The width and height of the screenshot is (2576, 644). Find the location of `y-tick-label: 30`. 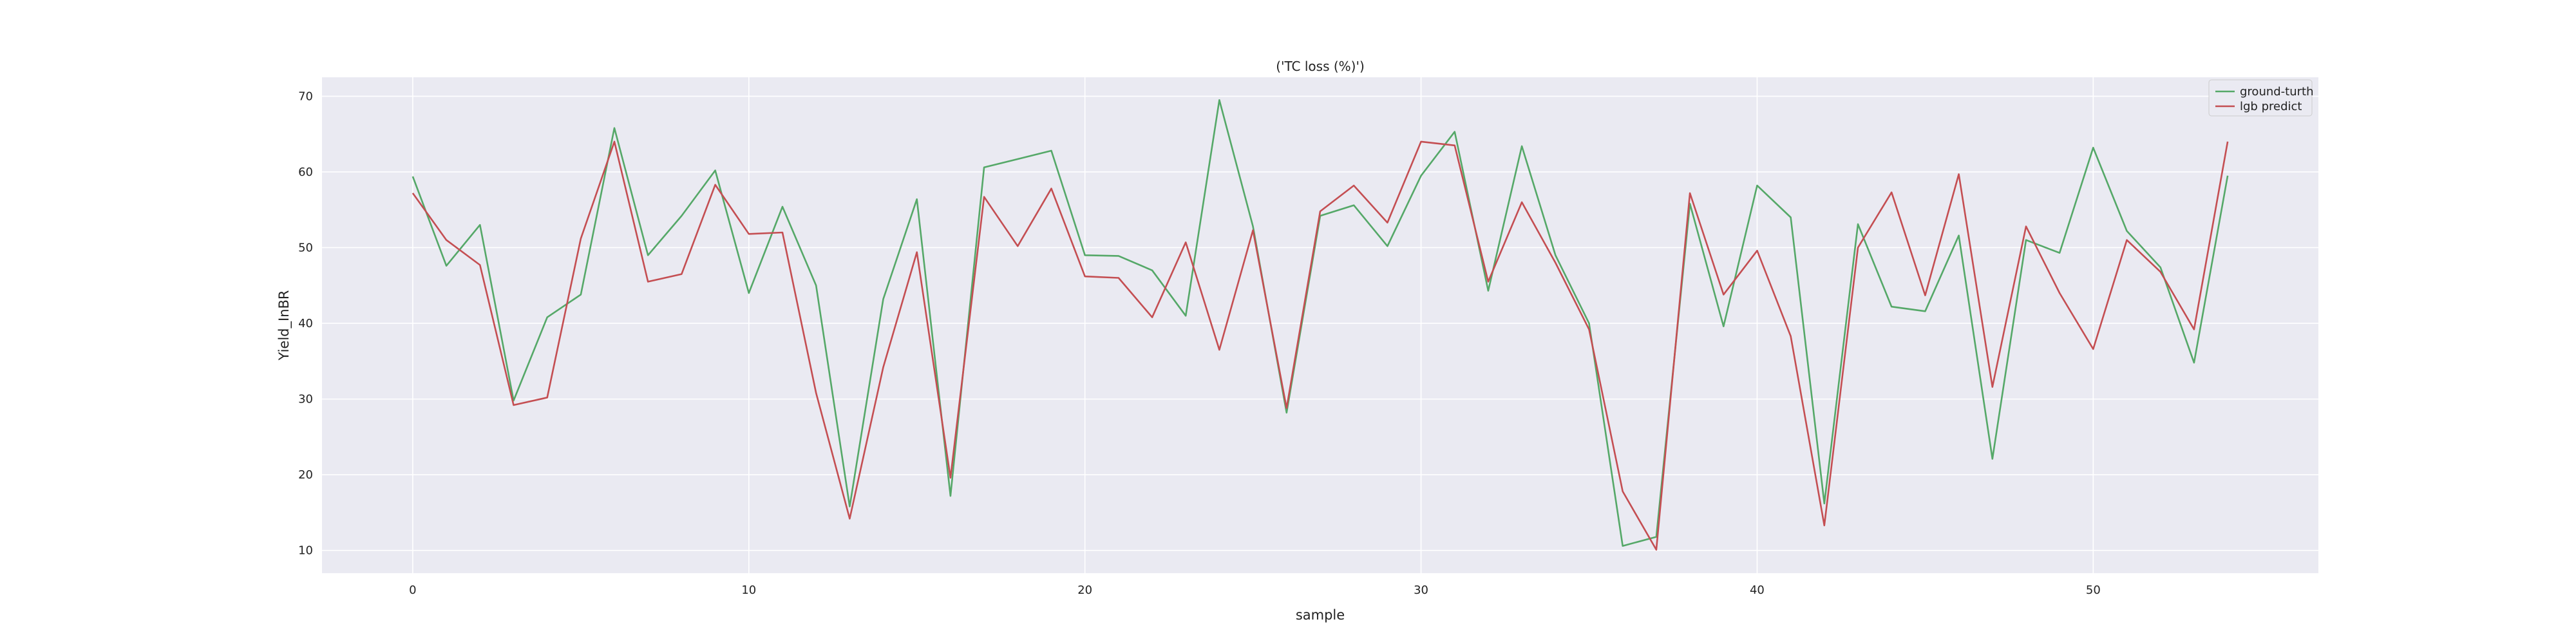

y-tick-label: 30 is located at coordinates (305, 399).